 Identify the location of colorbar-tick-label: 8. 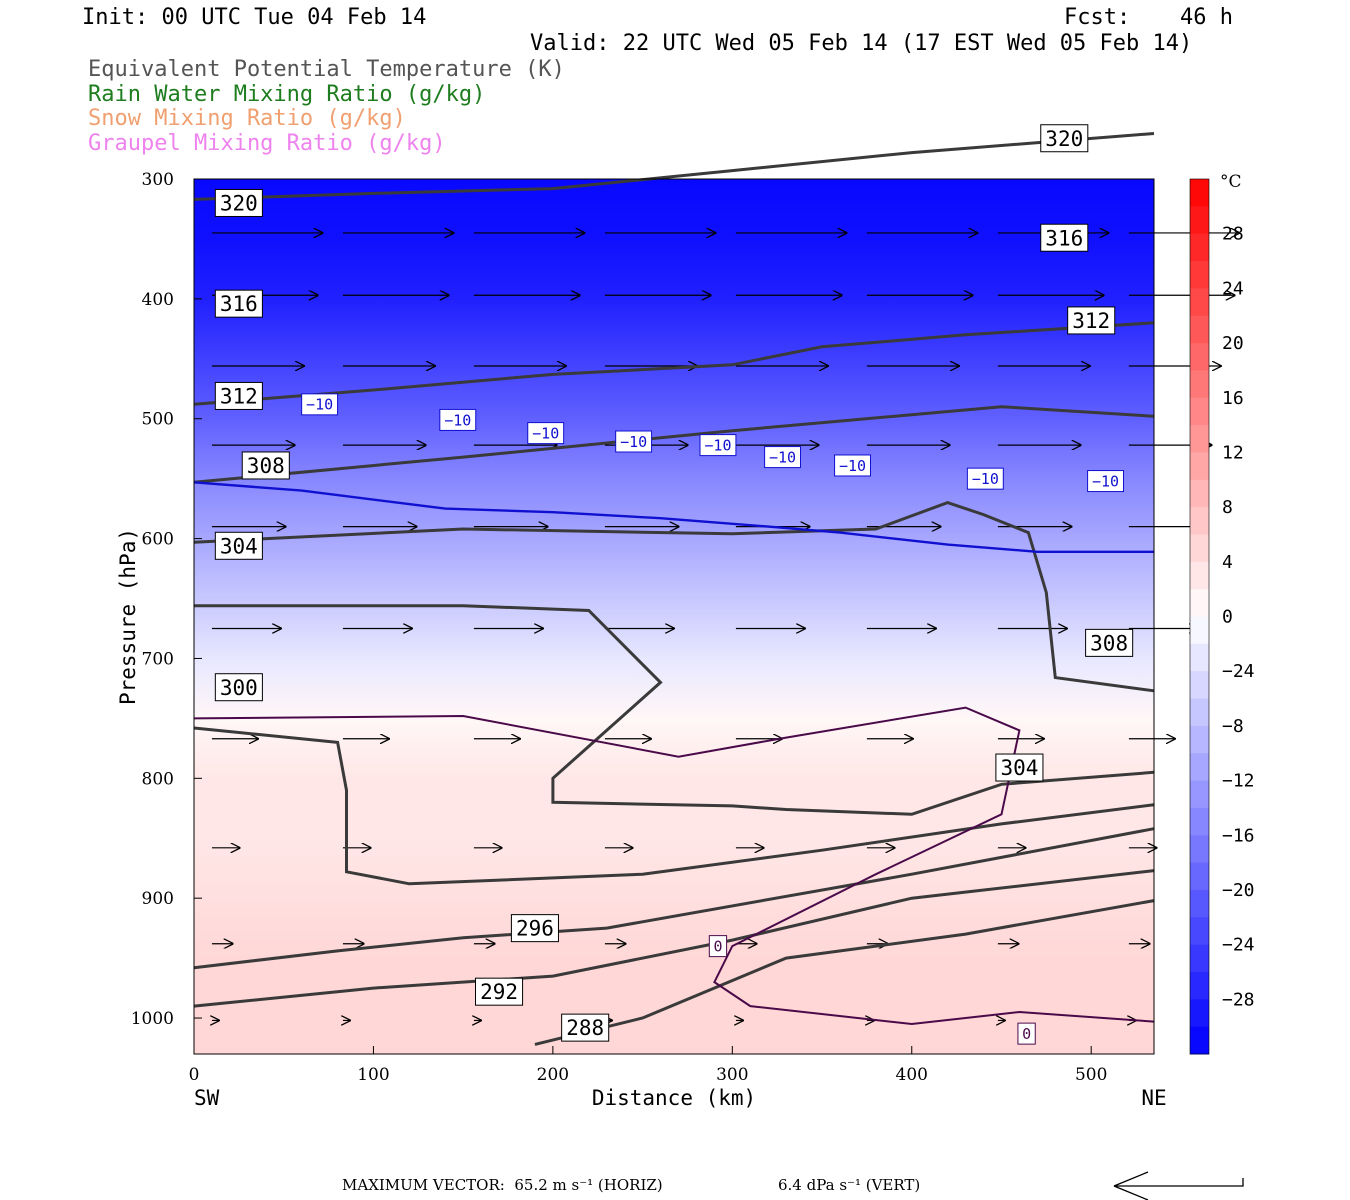
(1227, 507).